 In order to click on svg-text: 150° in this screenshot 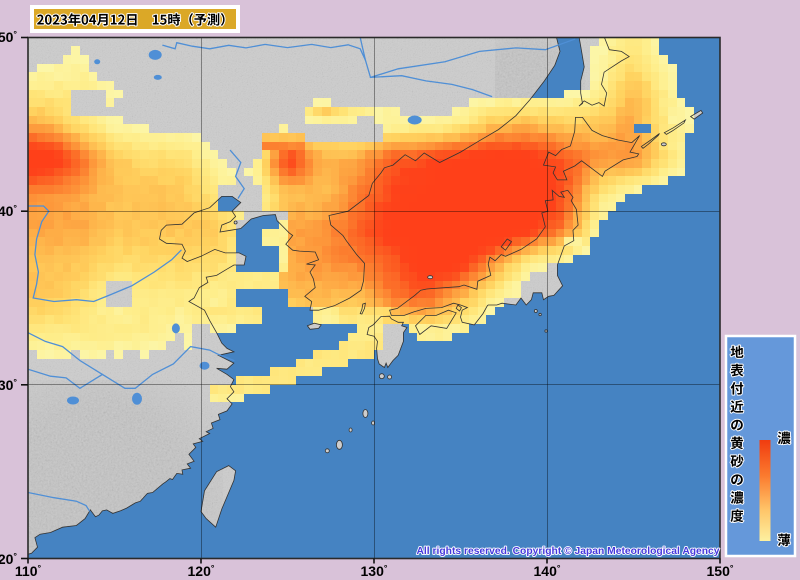, I will do `click(720, 571)`.